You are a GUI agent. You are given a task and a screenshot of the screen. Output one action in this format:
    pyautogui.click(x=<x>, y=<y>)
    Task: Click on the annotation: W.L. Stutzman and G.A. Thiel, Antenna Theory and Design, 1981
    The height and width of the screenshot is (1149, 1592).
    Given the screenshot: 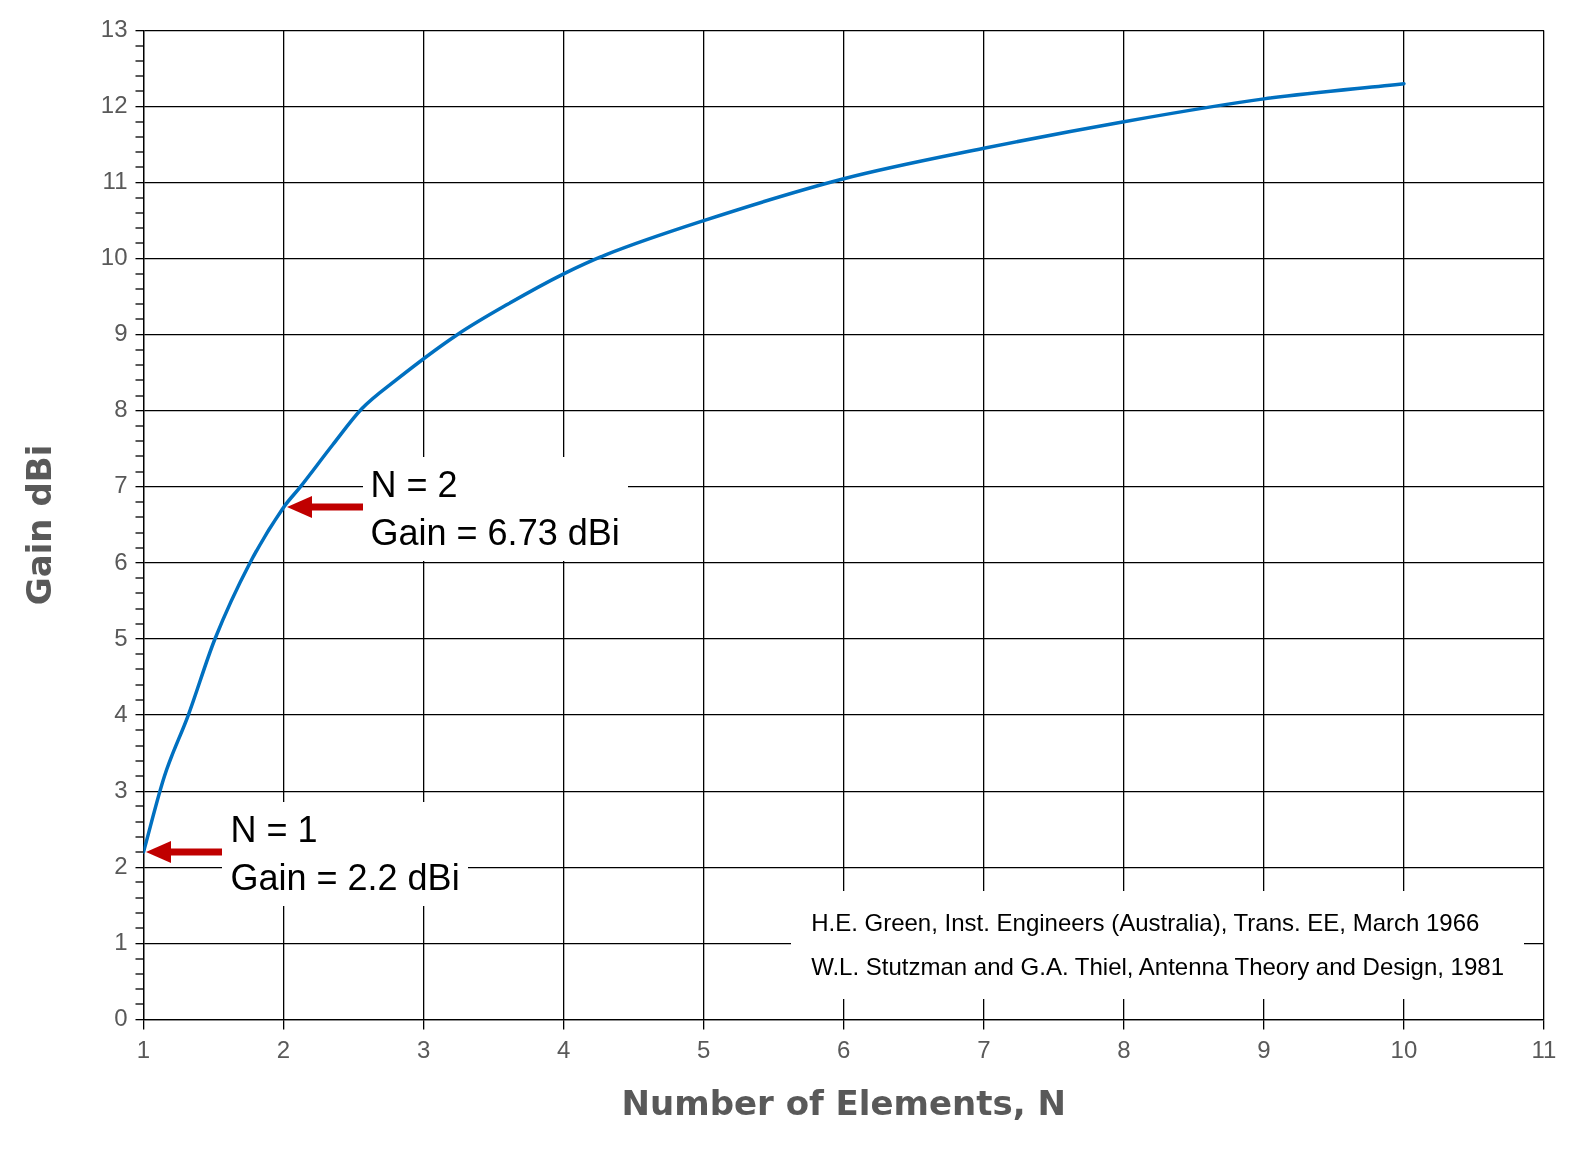 What is the action you would take?
    pyautogui.click(x=1157, y=967)
    